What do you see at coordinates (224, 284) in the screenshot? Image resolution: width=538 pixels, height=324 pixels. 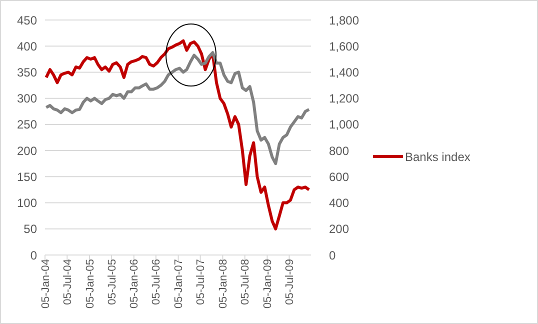 I see `x-tick-label: 05-Jan-08` at bounding box center [224, 284].